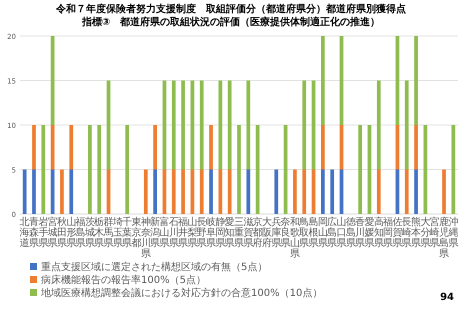  What do you see at coordinates (388, 232) in the screenshot?
I see `x-tick-label: 福岡県` at bounding box center [388, 232].